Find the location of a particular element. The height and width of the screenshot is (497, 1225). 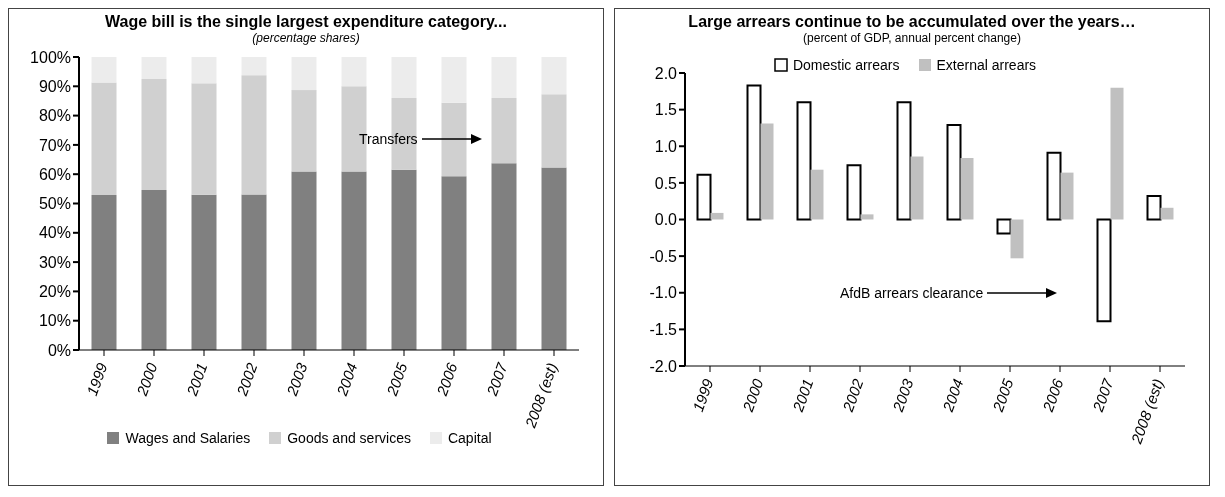

y-tick-label: 1.5 is located at coordinates (666, 110).